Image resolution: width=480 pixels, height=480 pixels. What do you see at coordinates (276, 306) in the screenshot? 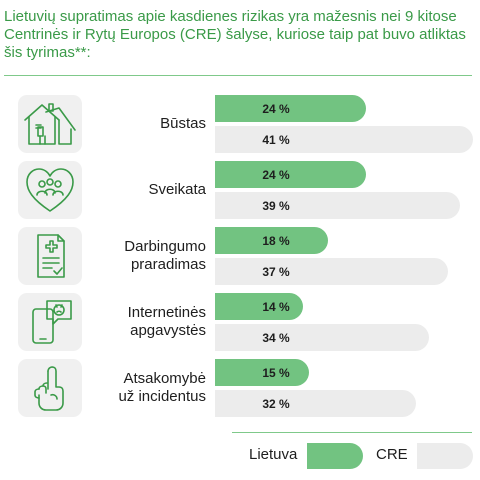
I see `bar-value-label: 14 %` at bounding box center [276, 306].